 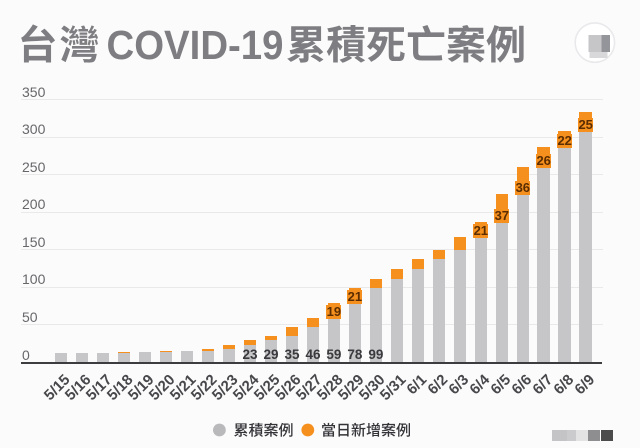 I want to click on svg-text: COVID-19, so click(x=195, y=45).